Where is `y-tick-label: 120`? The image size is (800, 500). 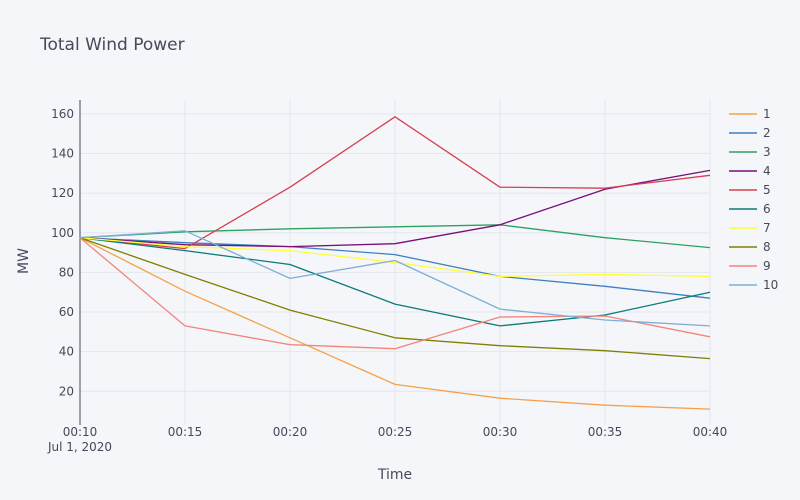 y-tick-label: 120 is located at coordinates (62, 193).